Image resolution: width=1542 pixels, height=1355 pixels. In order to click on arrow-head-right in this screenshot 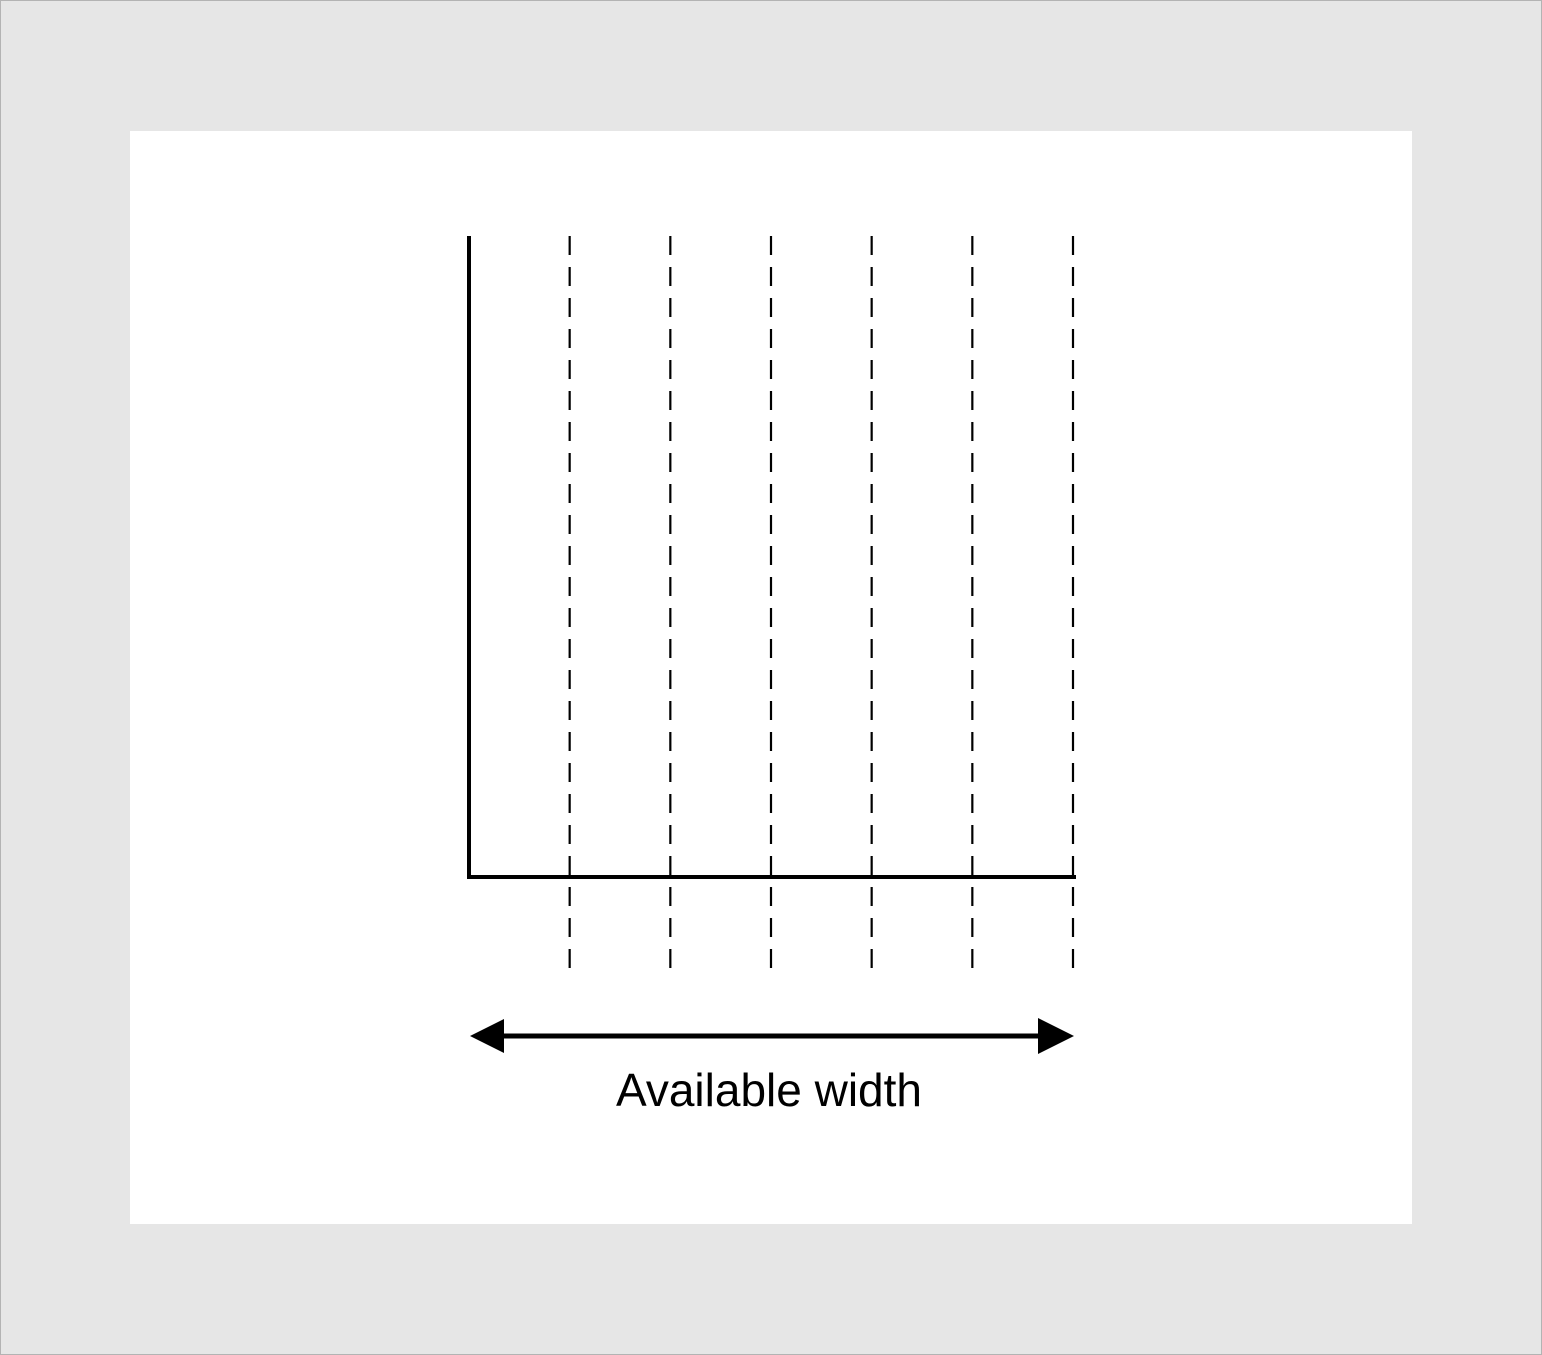, I will do `click(1056, 1036)`.